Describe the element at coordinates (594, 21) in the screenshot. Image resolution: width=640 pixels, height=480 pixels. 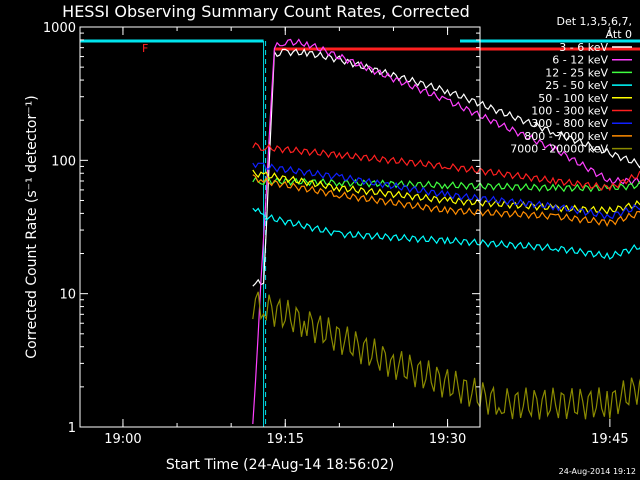
I see `legend-header-line-1: Det 1,3,5,6,7,` at that location.